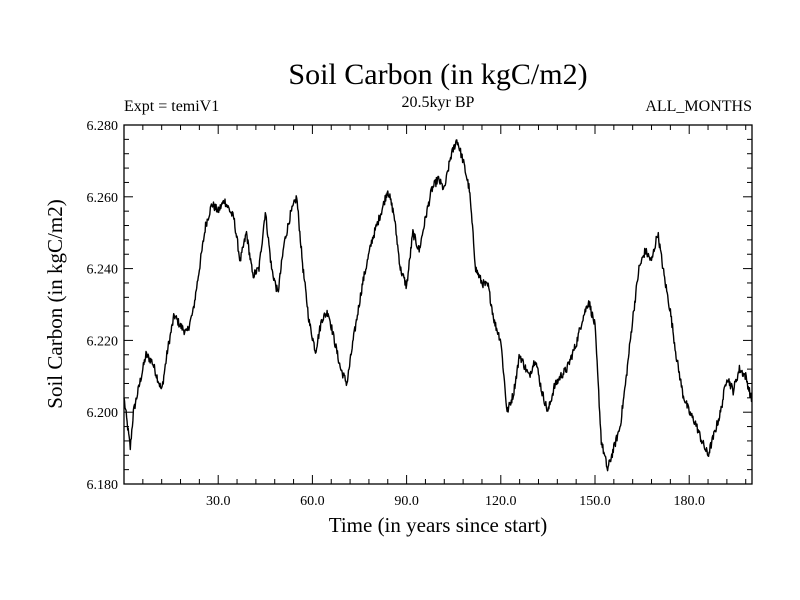 The width and height of the screenshot is (800, 600). I want to click on y-tick-label: 6.180, so click(103, 485).